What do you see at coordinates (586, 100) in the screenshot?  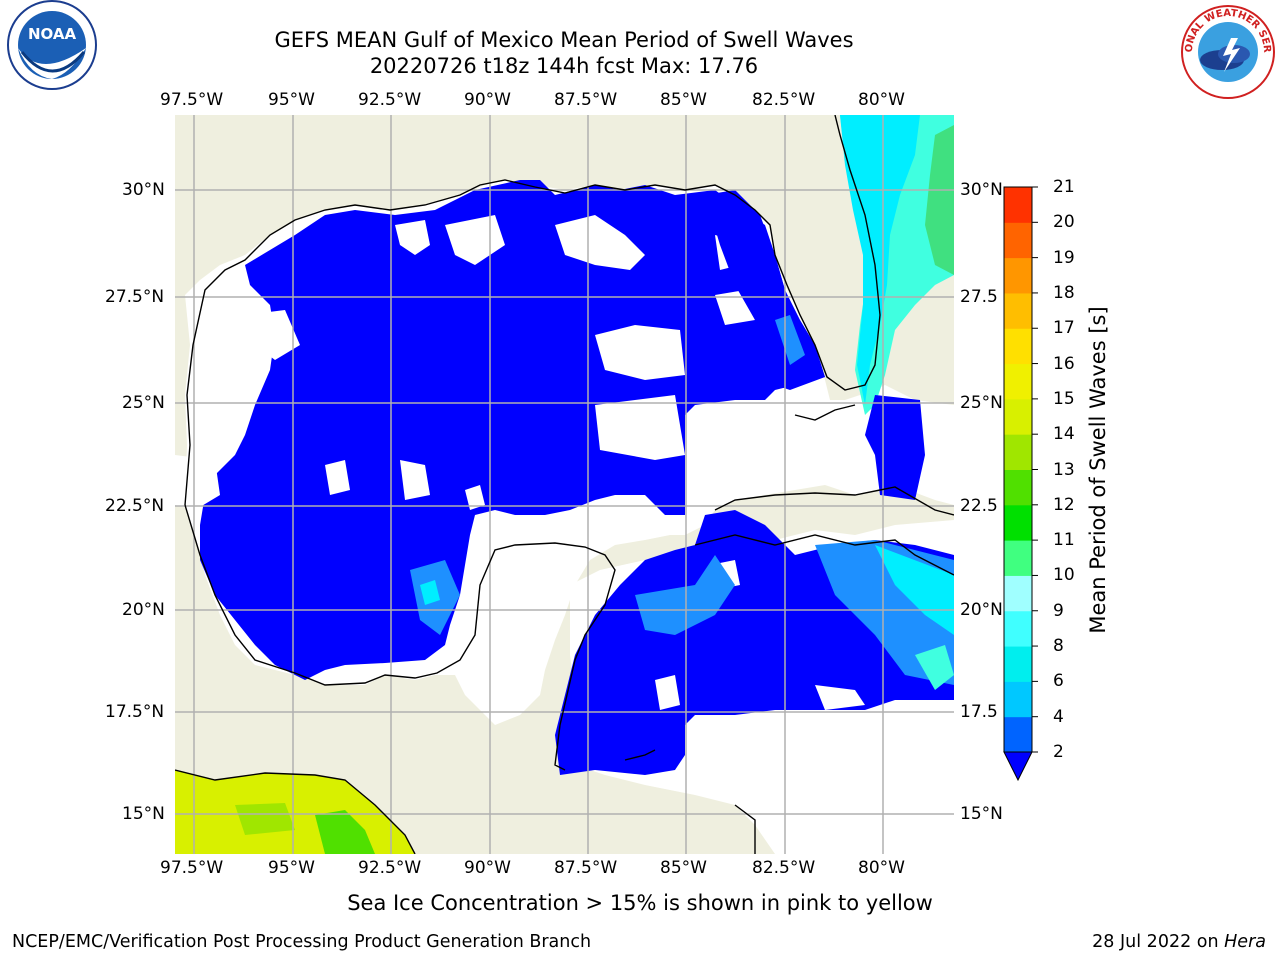 I see `lon-label-top: 87.5°W` at bounding box center [586, 100].